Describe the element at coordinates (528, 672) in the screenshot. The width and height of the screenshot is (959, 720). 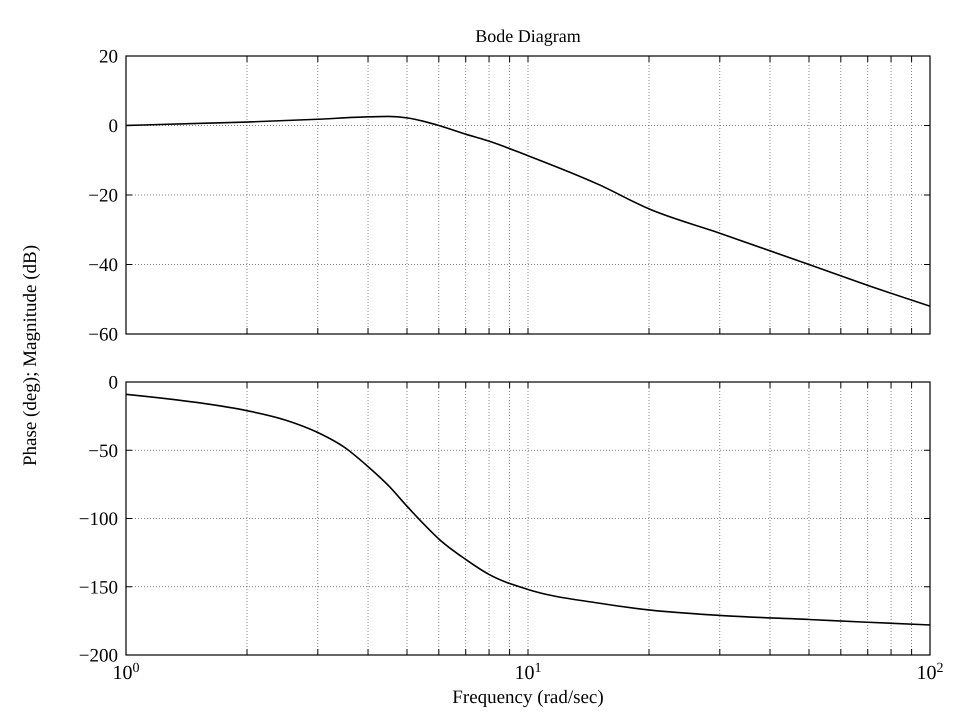
I see `x-tick-label: 10$^{1}$` at that location.